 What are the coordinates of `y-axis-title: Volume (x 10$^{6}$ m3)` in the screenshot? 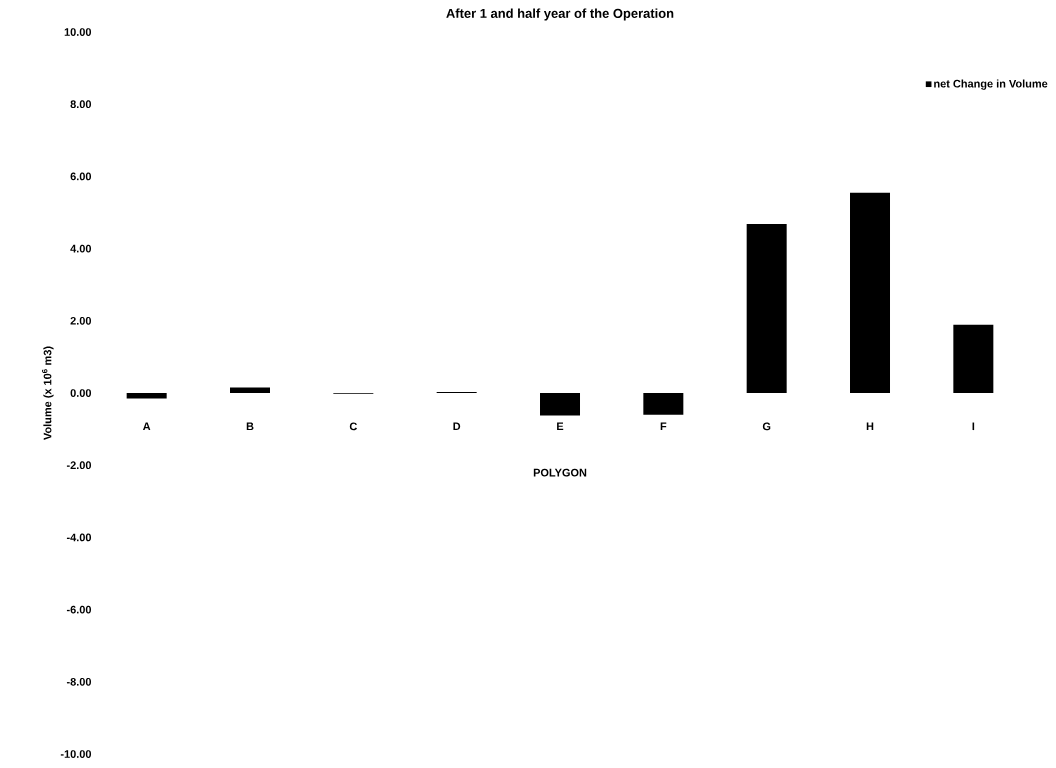 It's located at (47, 393).